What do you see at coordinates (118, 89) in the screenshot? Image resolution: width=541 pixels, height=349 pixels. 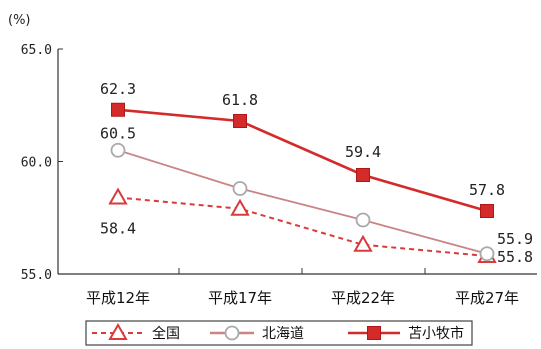 I see `data-label: 62.3` at bounding box center [118, 89].